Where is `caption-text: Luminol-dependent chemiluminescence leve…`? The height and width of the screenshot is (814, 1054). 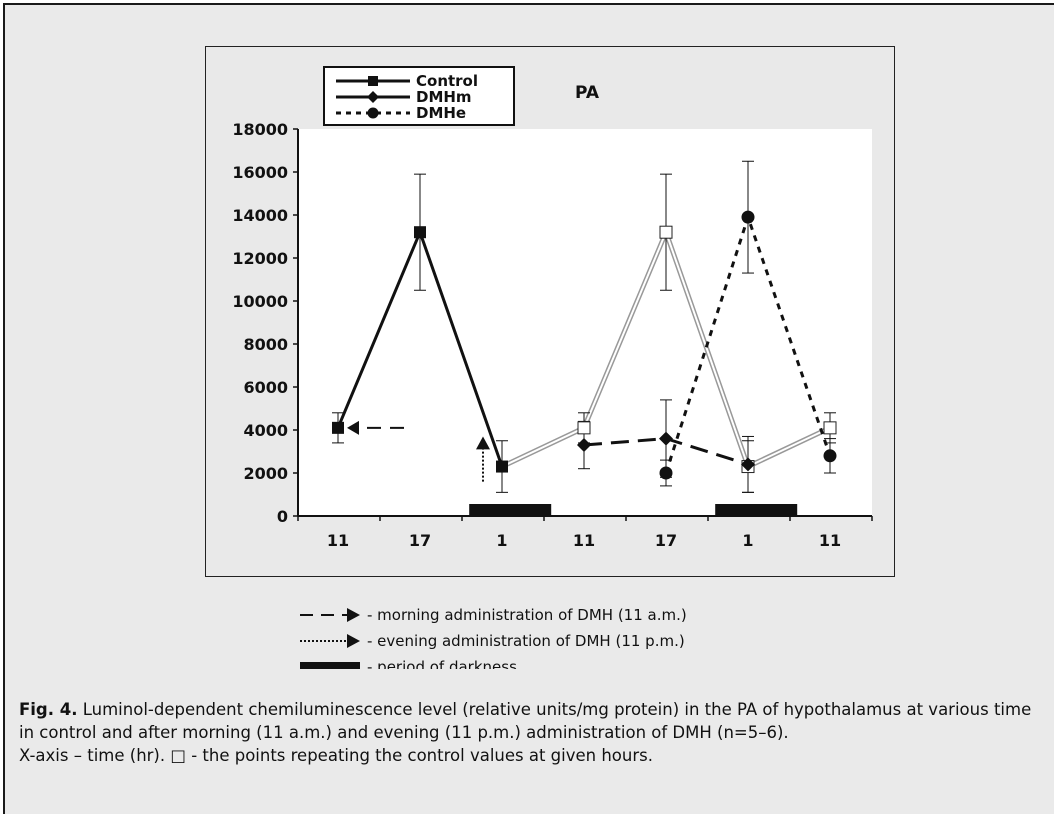
caption-text: Luminol-dependent chemiluminescence leve… is located at coordinates (525, 721).